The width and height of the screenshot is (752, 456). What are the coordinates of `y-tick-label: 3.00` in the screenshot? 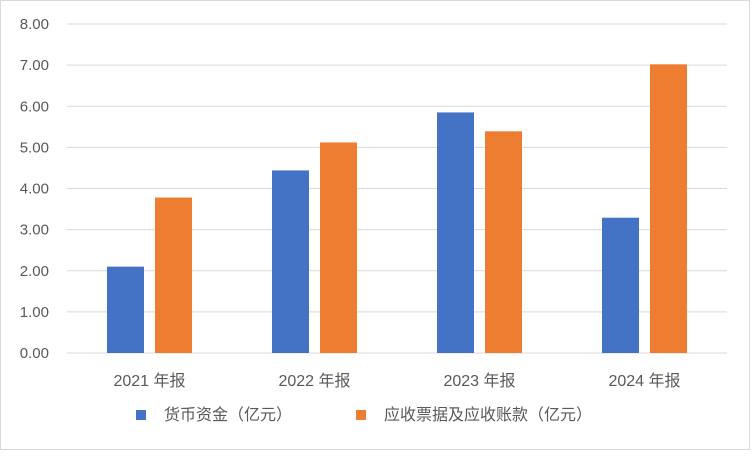 It's located at (34, 230).